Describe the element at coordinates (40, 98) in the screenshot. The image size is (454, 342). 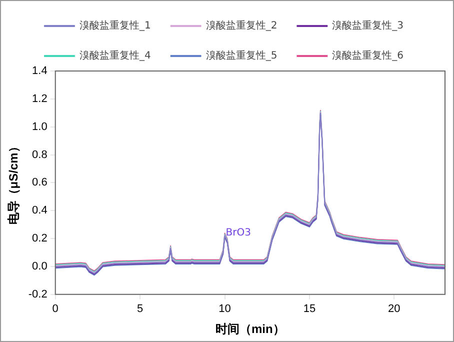
I see `y-tick-label: 1.2` at that location.